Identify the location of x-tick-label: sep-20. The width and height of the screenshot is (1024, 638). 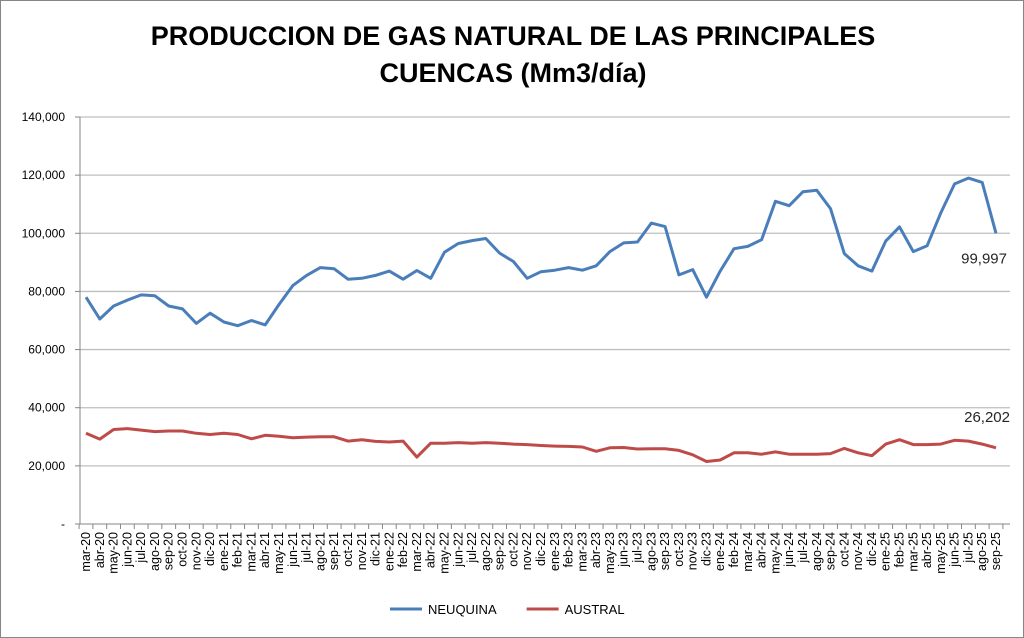
(169, 551).